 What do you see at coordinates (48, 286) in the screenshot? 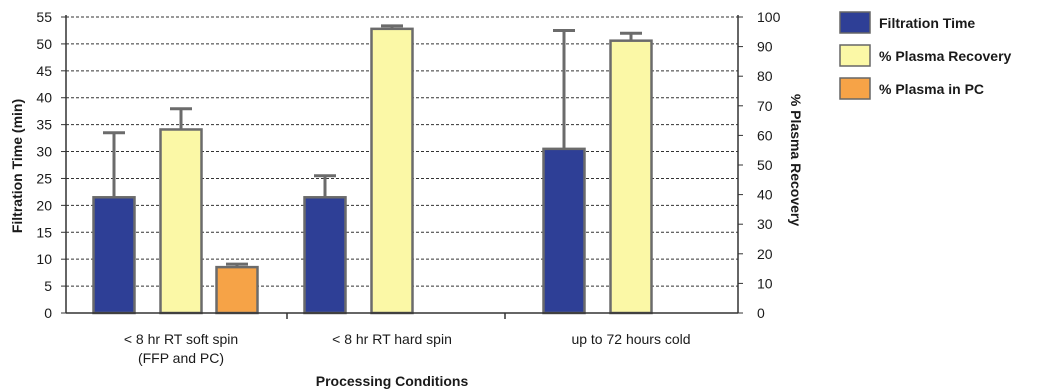
I see `left-tick-label: 5` at bounding box center [48, 286].